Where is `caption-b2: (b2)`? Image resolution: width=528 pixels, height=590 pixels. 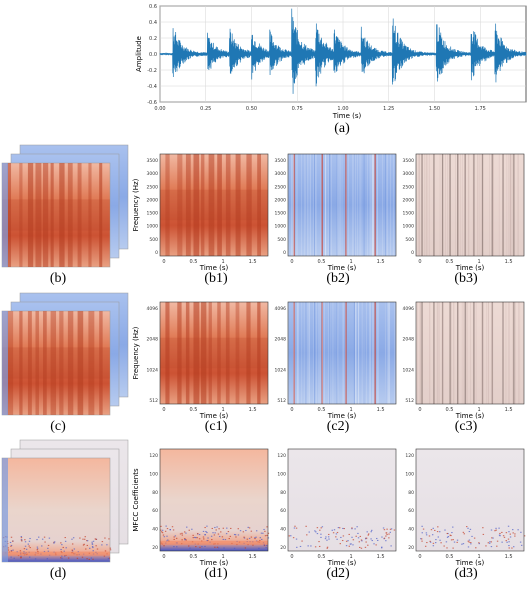
caption-b2: (b2) is located at coordinates (338, 278).